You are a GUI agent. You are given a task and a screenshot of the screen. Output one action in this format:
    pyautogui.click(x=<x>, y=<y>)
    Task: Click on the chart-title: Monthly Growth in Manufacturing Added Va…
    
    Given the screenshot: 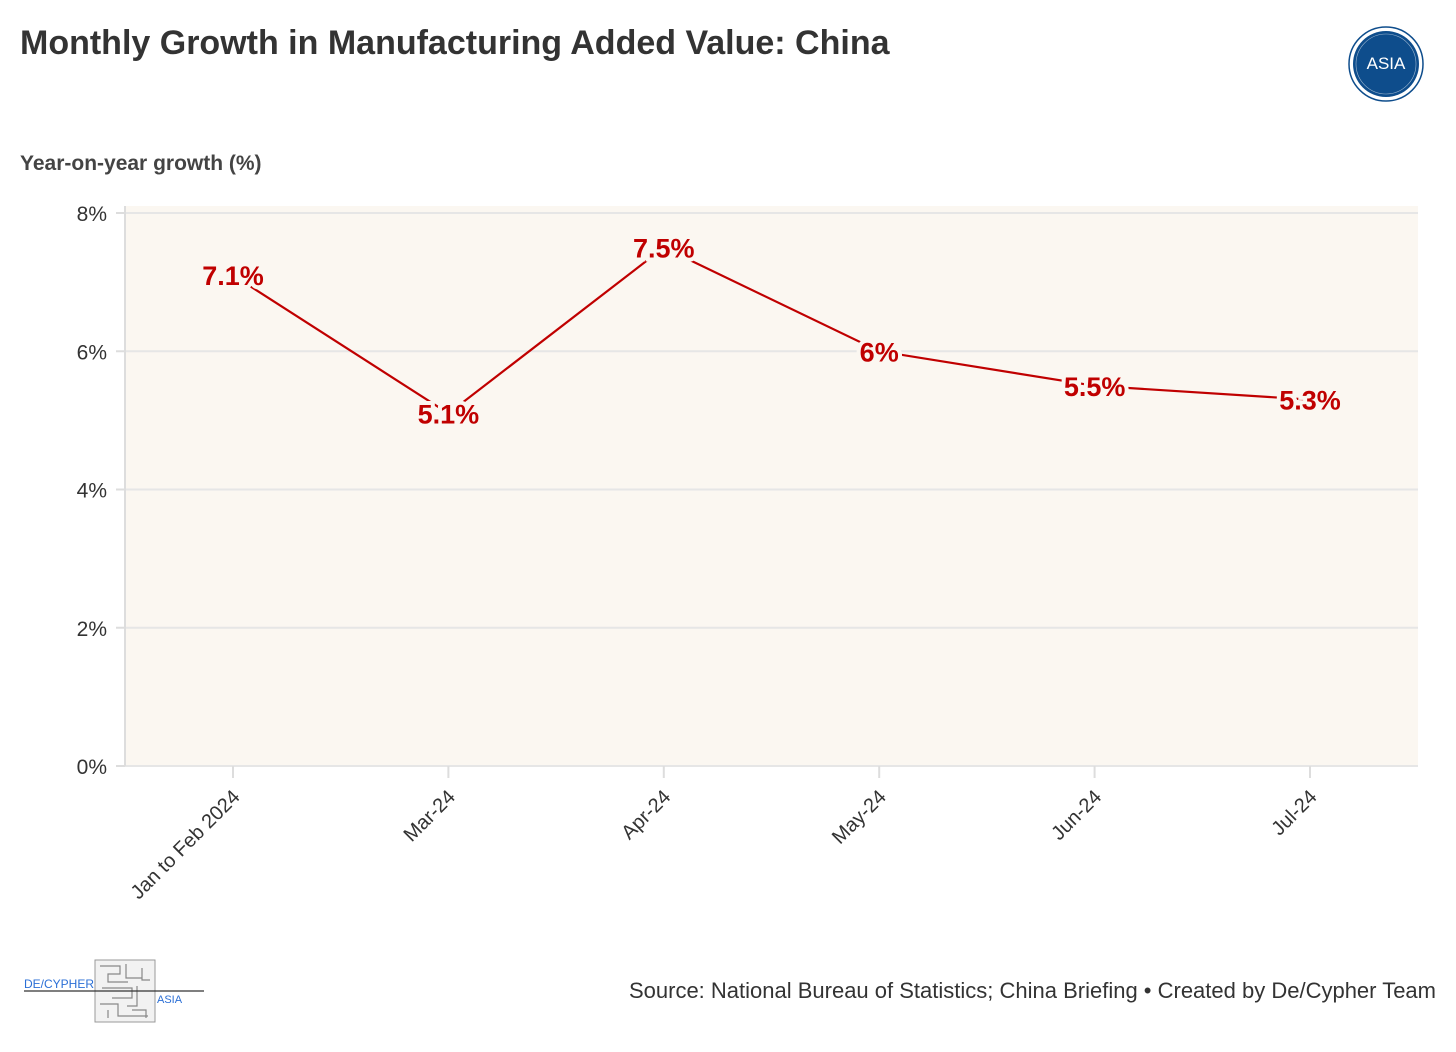 What is the action you would take?
    pyautogui.click(x=455, y=43)
    